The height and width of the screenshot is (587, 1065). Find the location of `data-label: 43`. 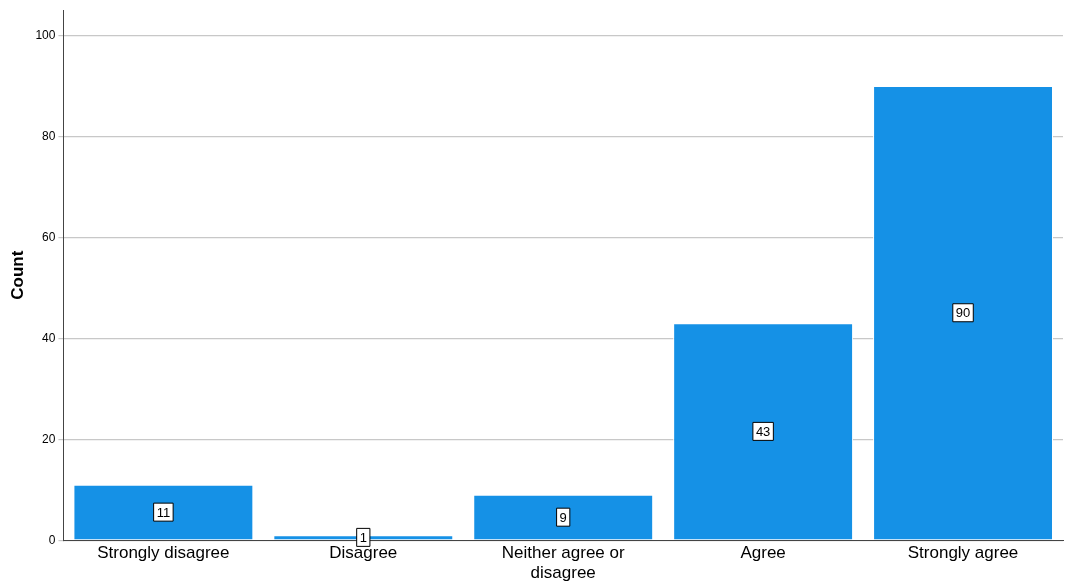

data-label: 43 is located at coordinates (763, 431).